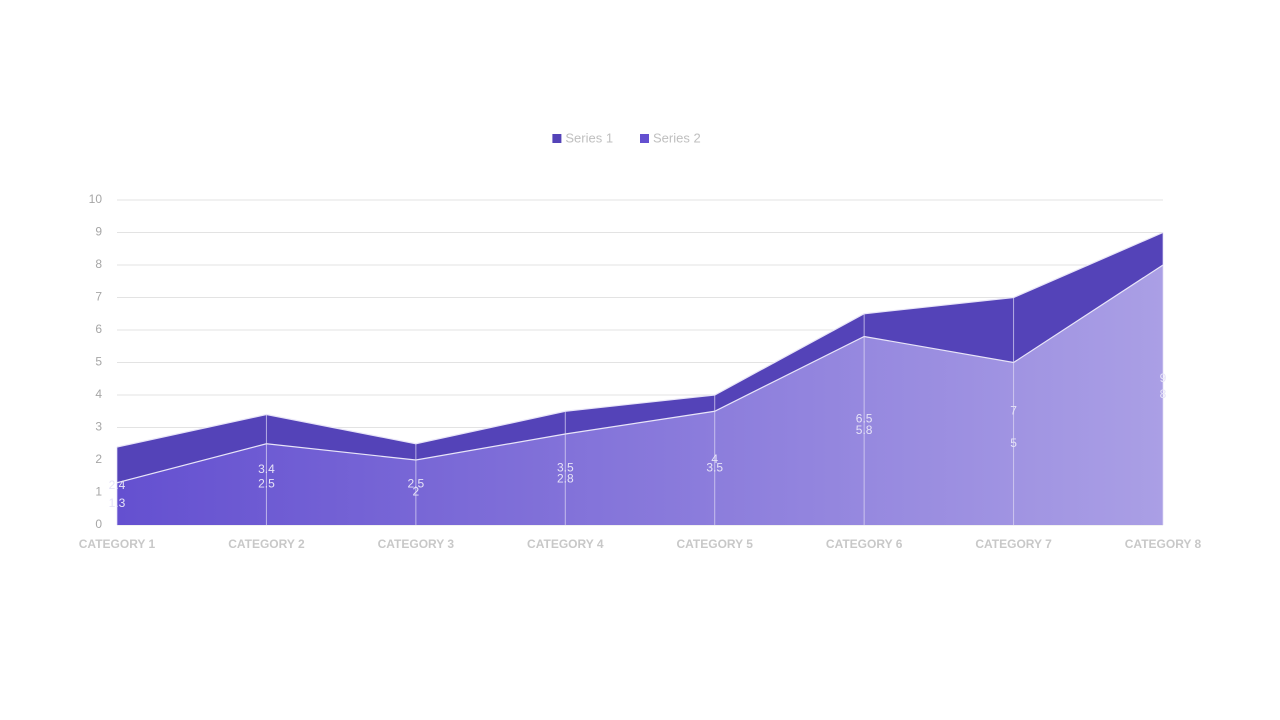 The height and width of the screenshot is (720, 1280). I want to click on y-tick-label: 5, so click(98, 362).